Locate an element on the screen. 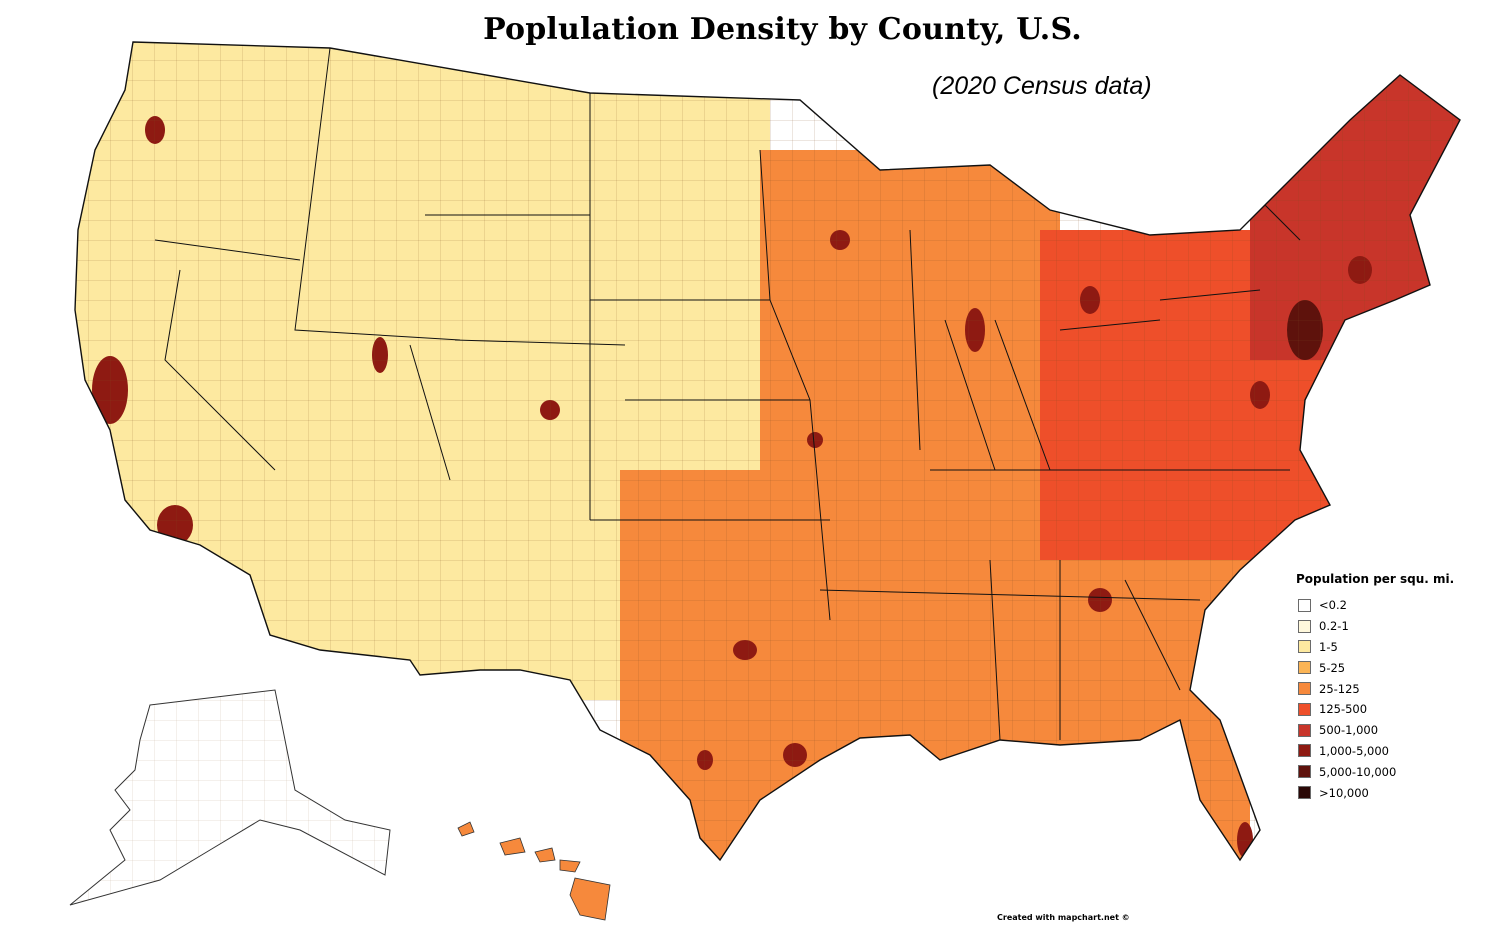 The width and height of the screenshot is (1500, 929). legend-item: 500-1,000 is located at coordinates (1375, 730).